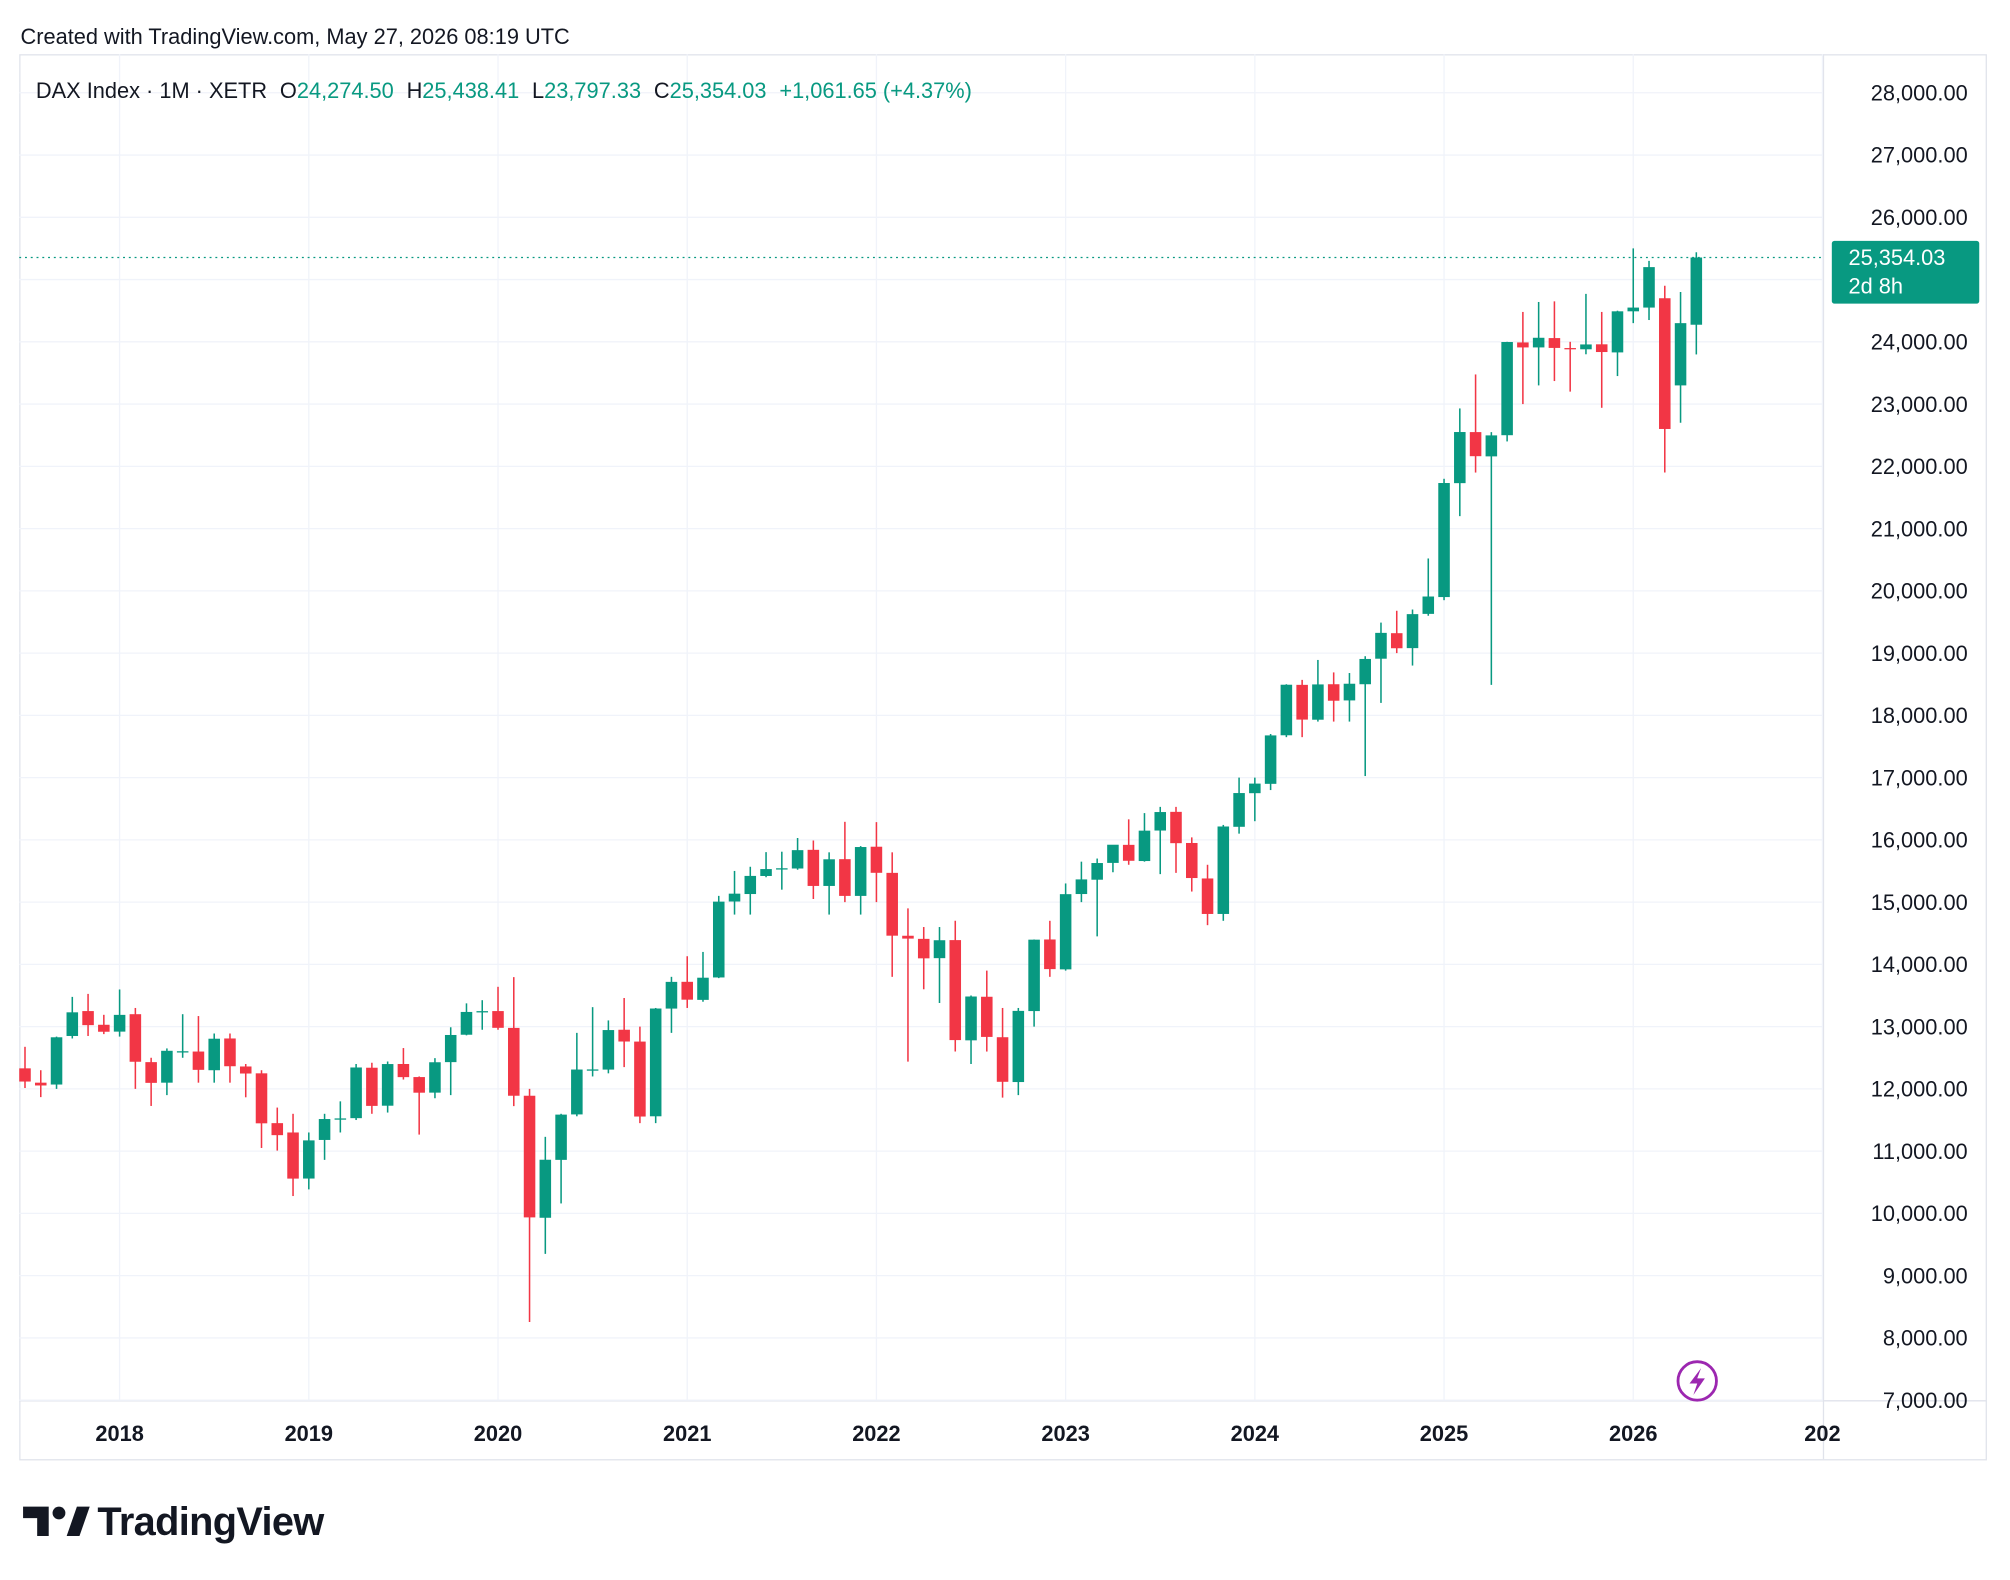  I want to click on legend-key: L, so click(538, 90).